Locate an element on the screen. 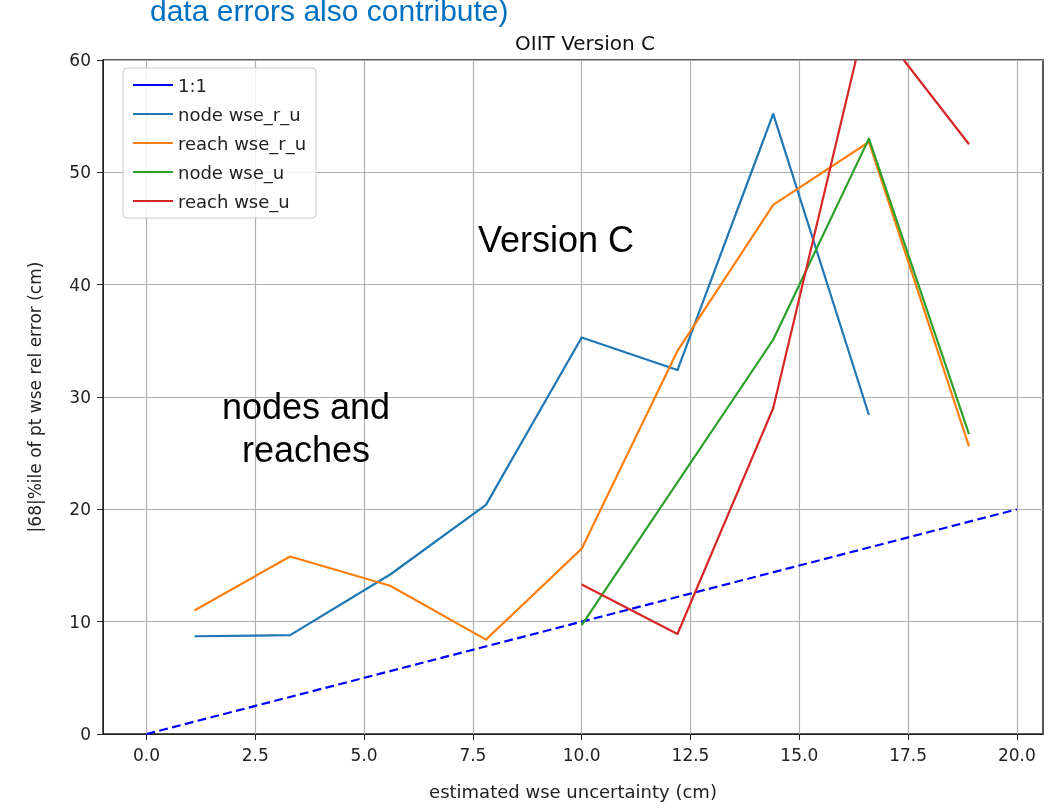 The image size is (1056, 810). y-tick-label: 0 is located at coordinates (85, 734).